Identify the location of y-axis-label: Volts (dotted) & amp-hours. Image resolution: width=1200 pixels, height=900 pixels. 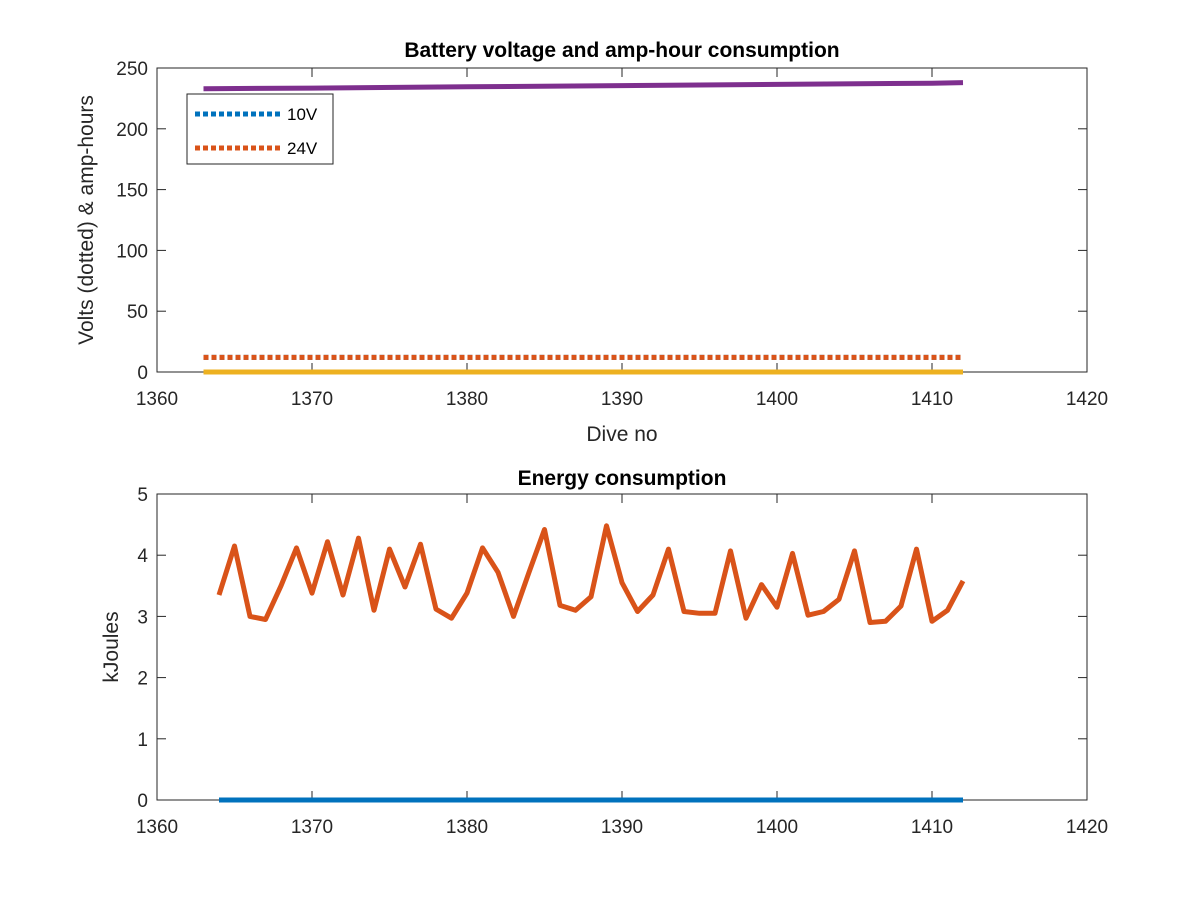
(86, 220).